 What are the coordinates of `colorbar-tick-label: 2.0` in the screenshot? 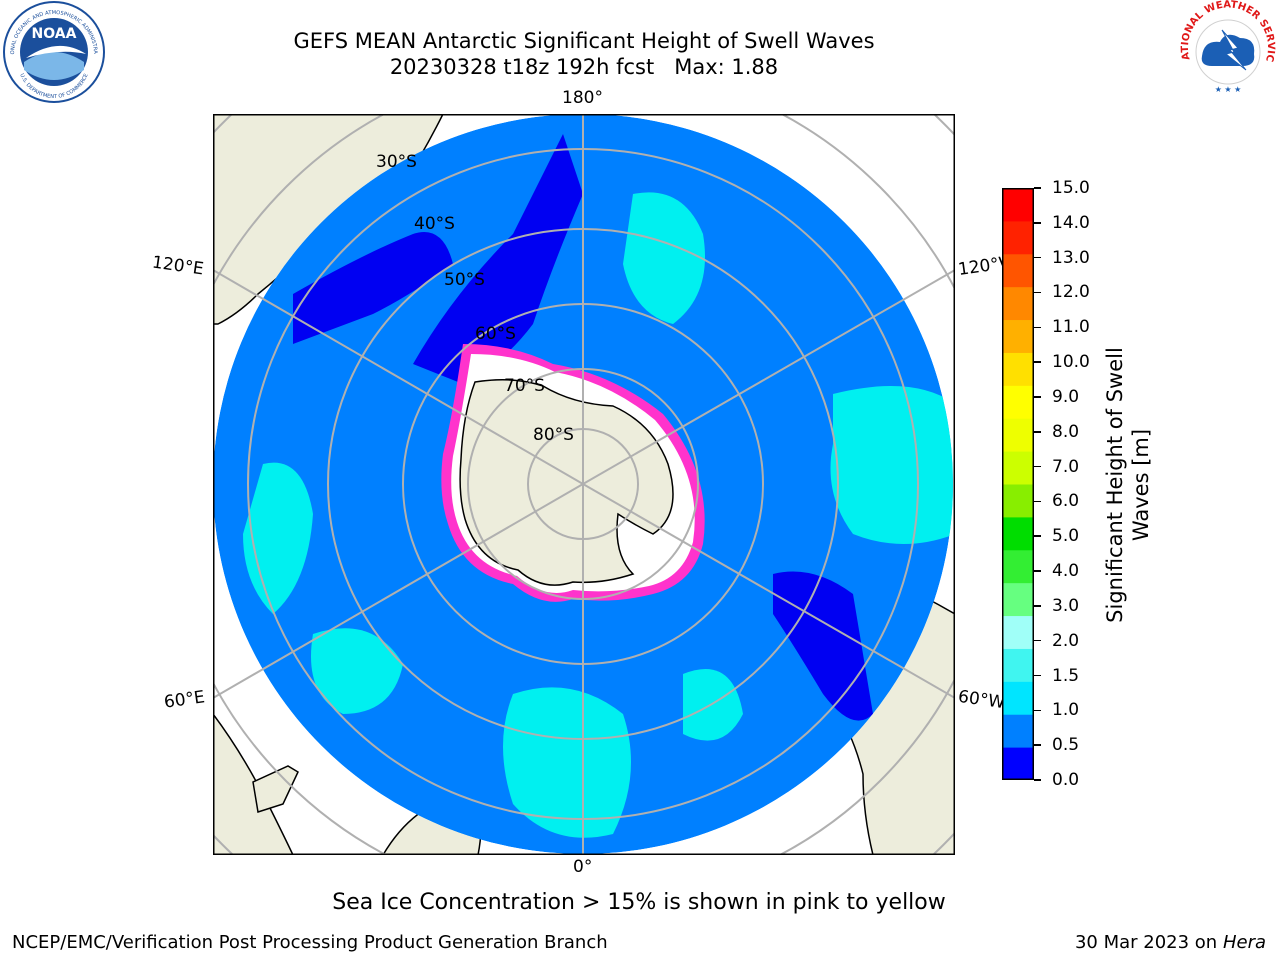 It's located at (1066, 640).